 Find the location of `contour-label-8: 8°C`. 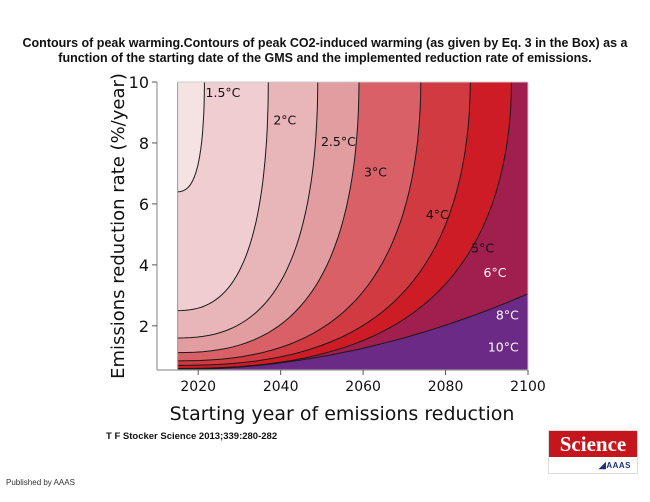

contour-label-8: 8°C is located at coordinates (507, 315).